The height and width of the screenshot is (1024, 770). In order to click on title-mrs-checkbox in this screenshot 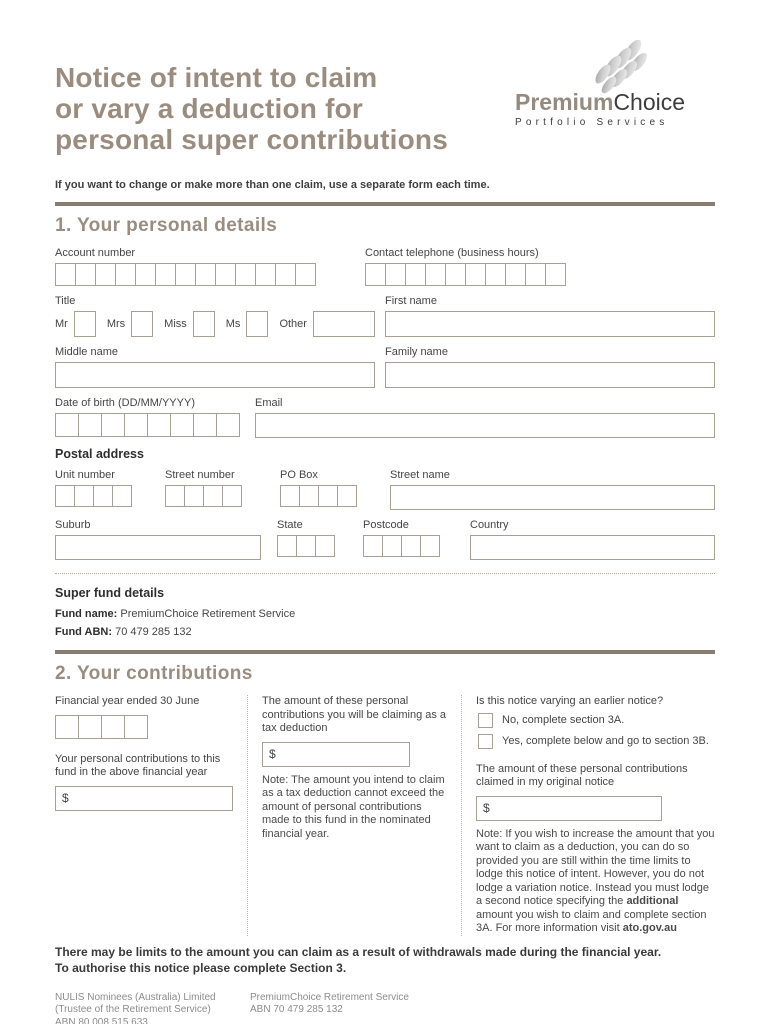, I will do `click(142, 324)`.